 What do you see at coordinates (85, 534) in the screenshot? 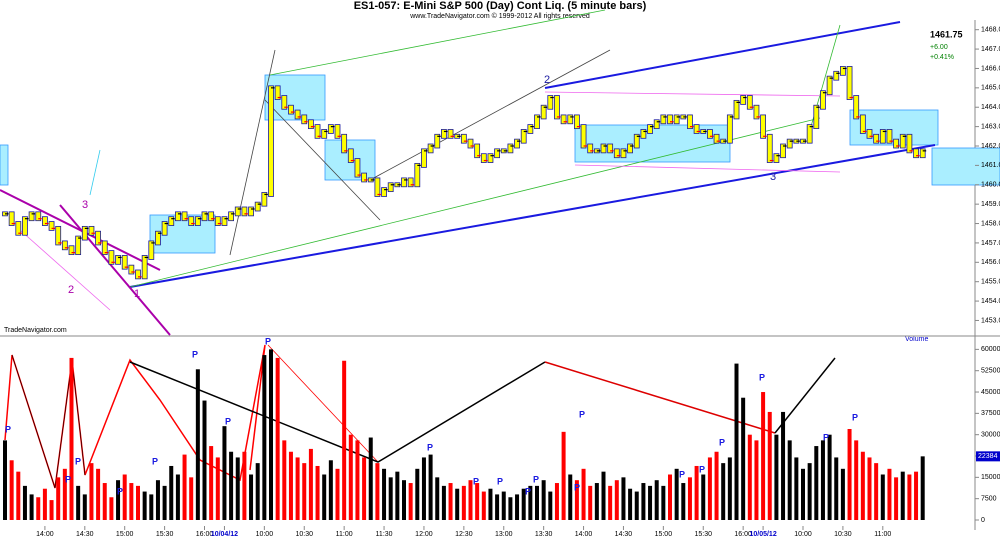
I see `x-tick-label: 14:30` at bounding box center [85, 534].